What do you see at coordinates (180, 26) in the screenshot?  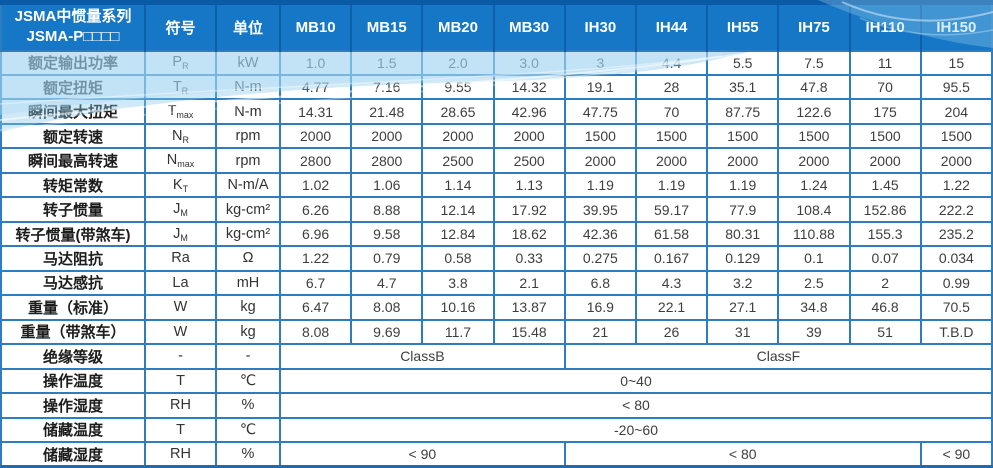 I see `symbol-column-header: 符号` at bounding box center [180, 26].